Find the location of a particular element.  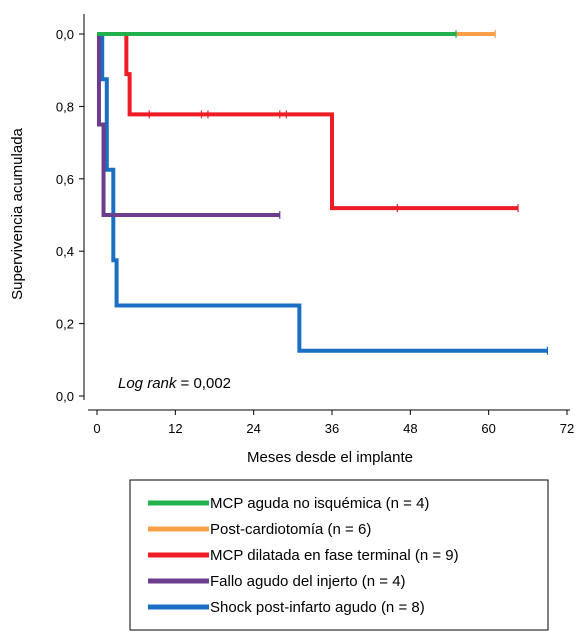

legend-label: Post-cardiotomía (n = 6) is located at coordinates (290, 529).